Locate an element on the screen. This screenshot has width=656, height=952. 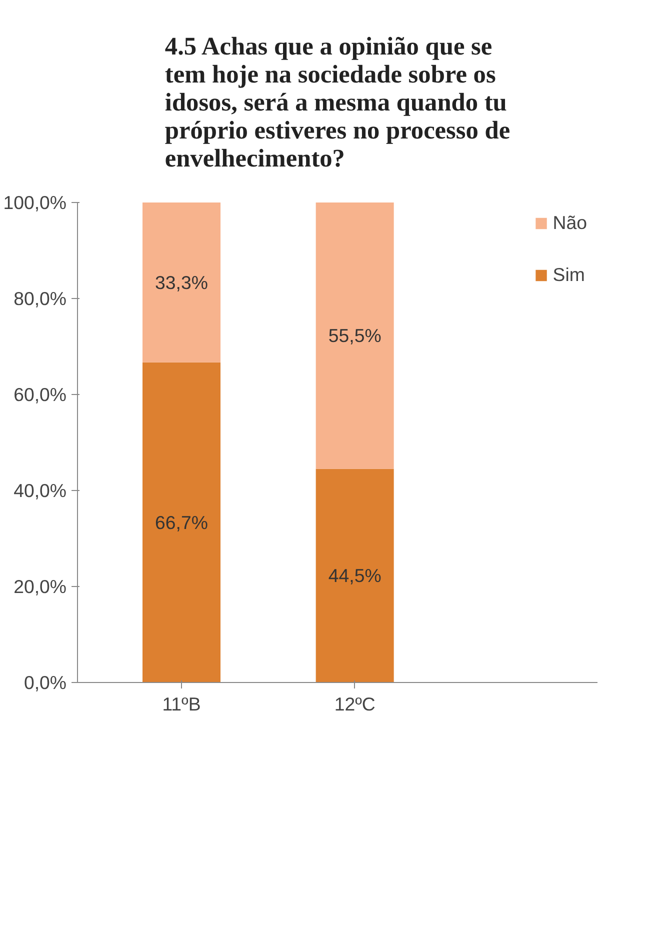
legend-label: Sim is located at coordinates (568, 275).